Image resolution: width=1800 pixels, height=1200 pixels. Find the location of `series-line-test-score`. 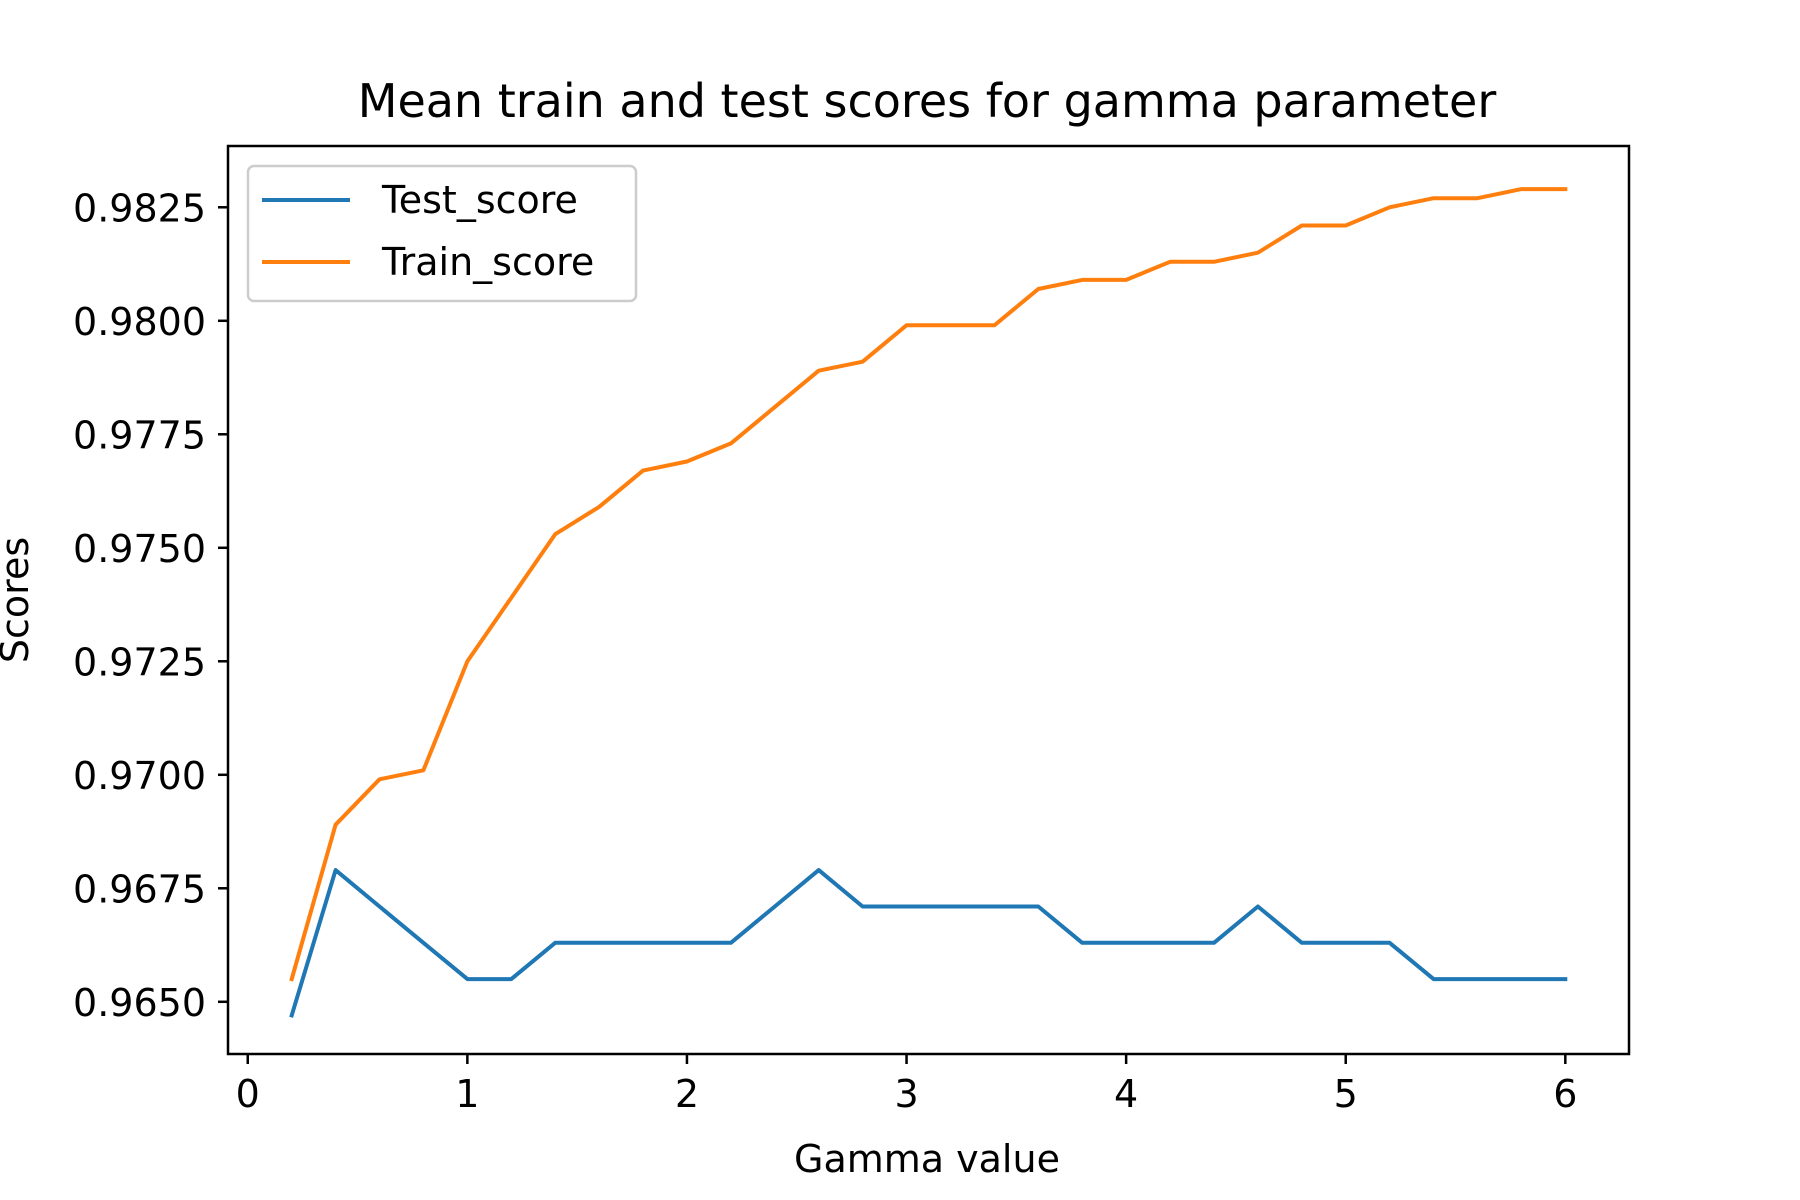

series-line-test-score is located at coordinates (928, 943).